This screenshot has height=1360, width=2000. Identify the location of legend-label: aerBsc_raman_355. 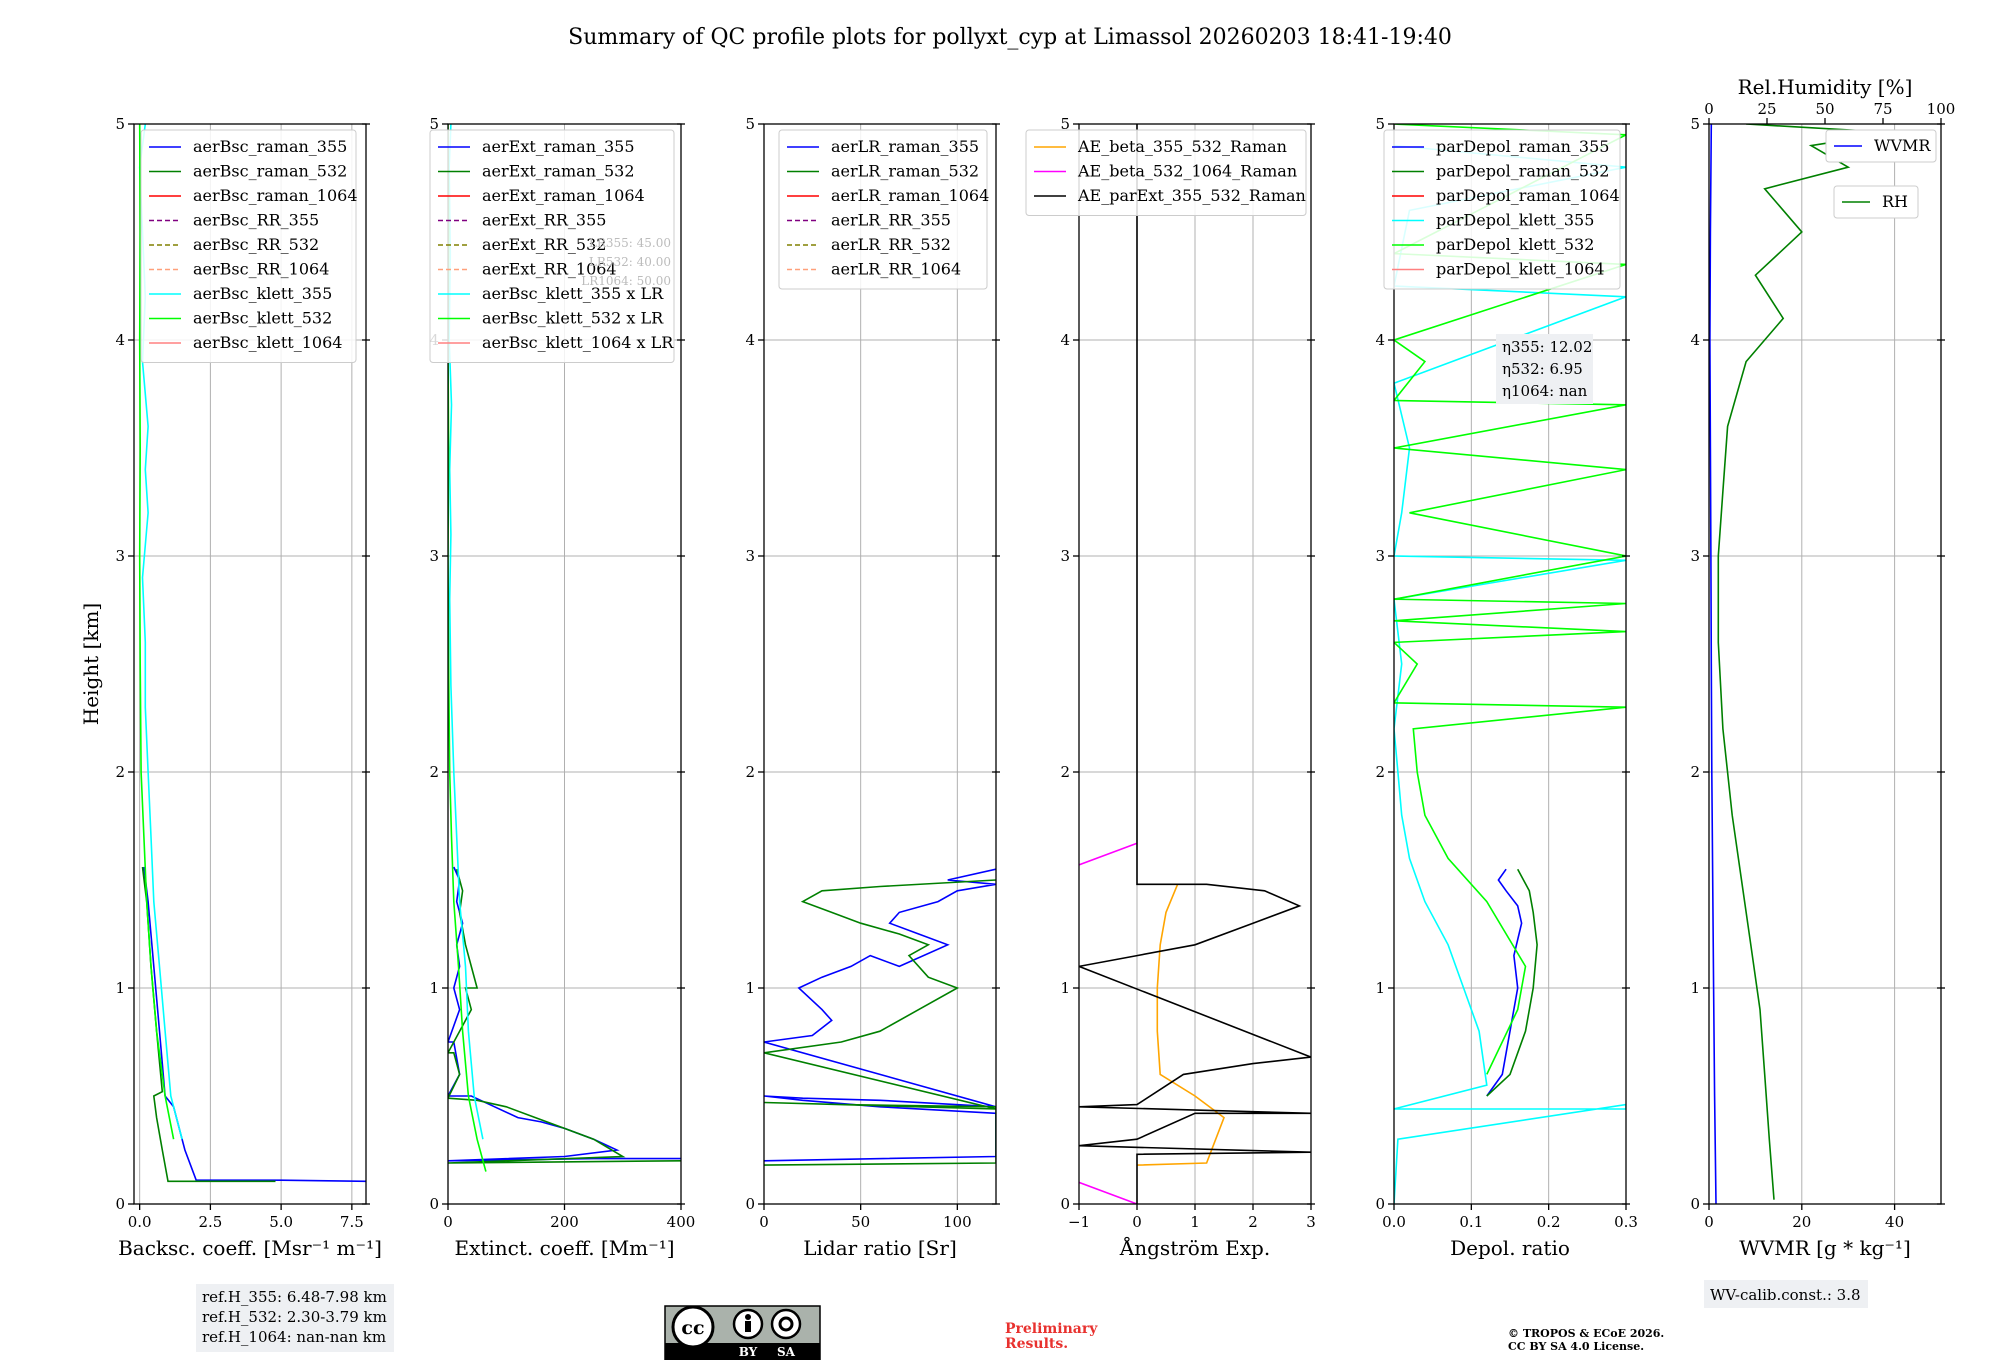
(270, 146).